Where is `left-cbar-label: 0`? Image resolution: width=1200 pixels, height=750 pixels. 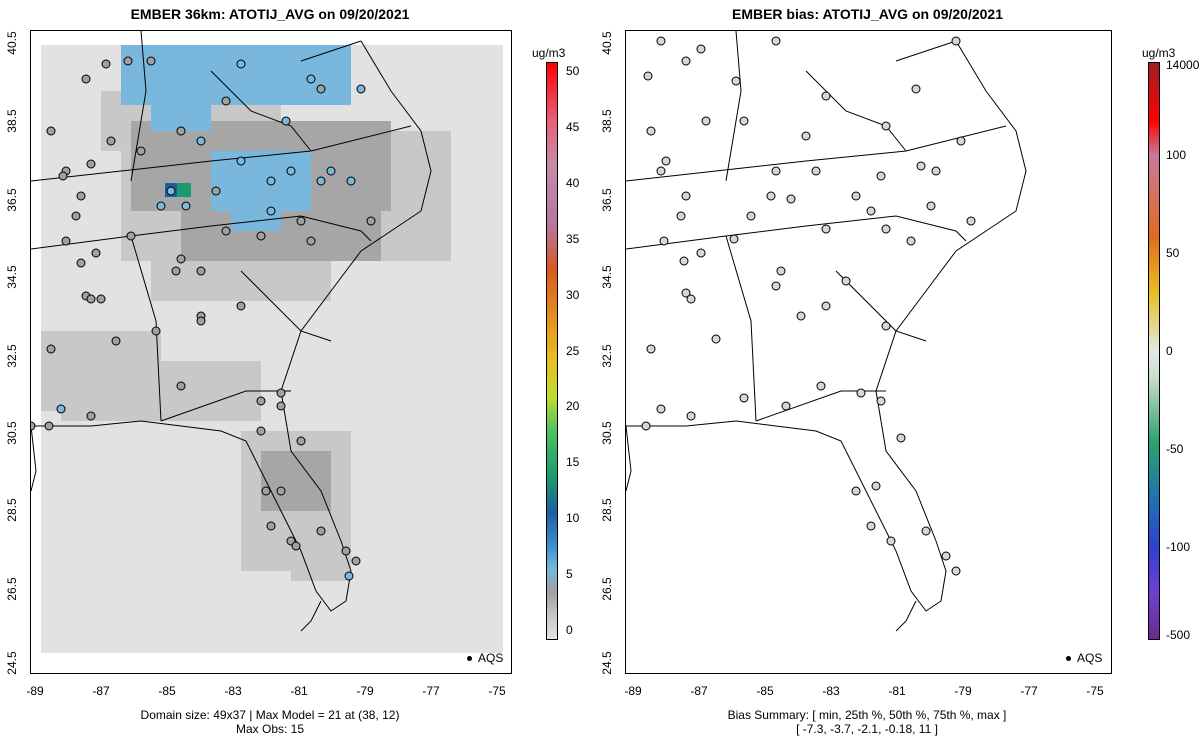
left-cbar-label: 0 is located at coordinates (569, 630).